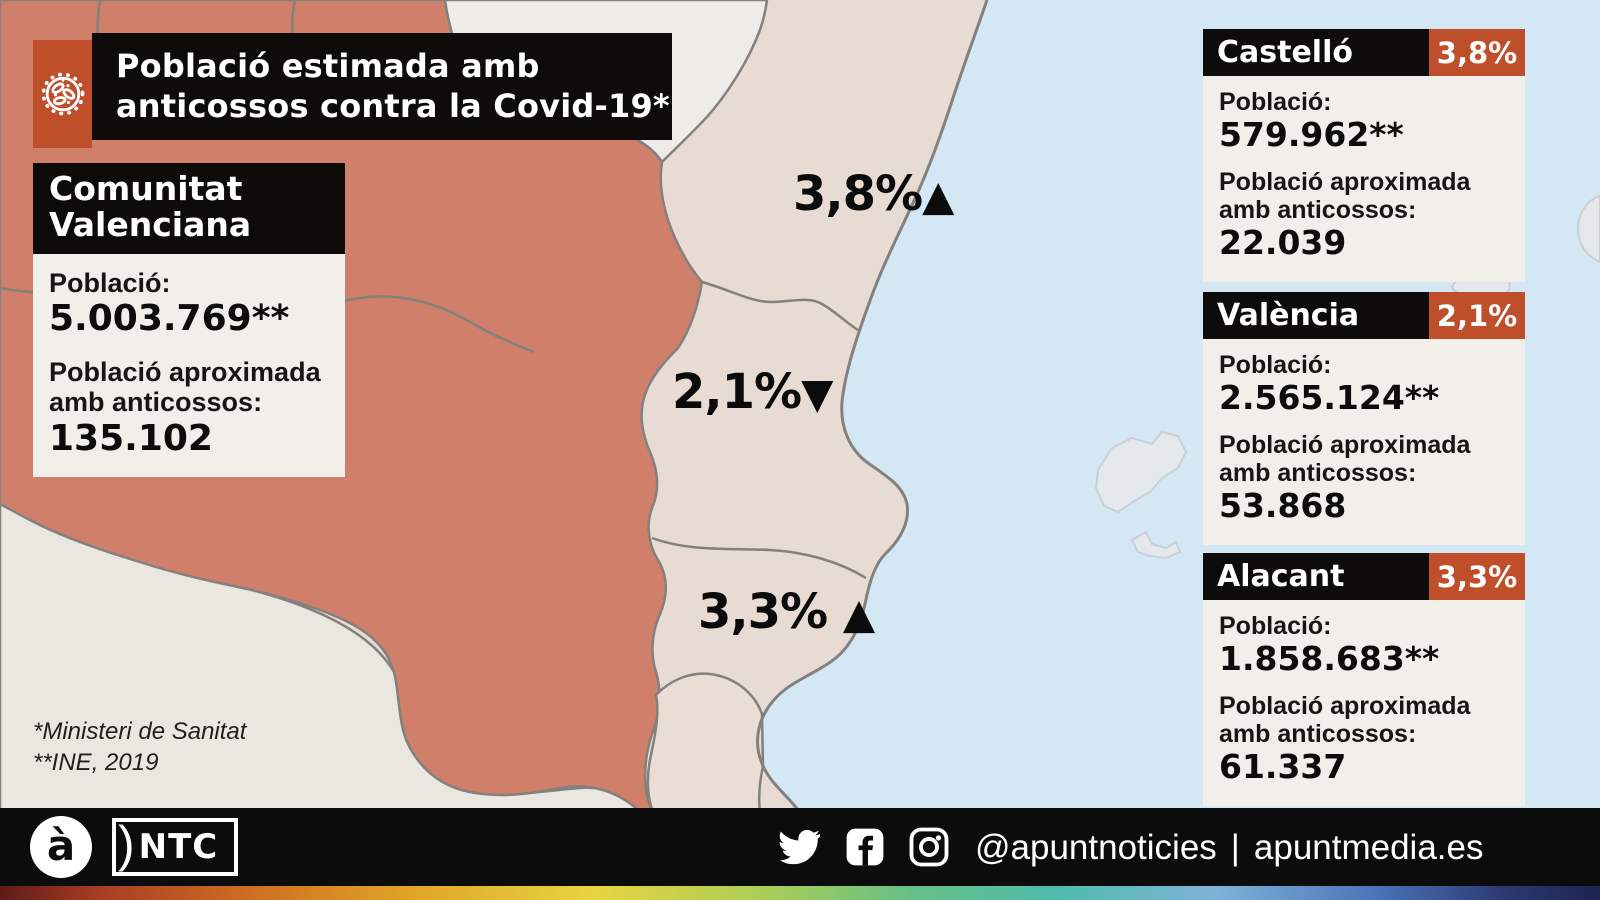 Image resolution: width=1600 pixels, height=900 pixels. Describe the element at coordinates (1281, 576) in the screenshot. I see `province-name: Alacant` at that location.